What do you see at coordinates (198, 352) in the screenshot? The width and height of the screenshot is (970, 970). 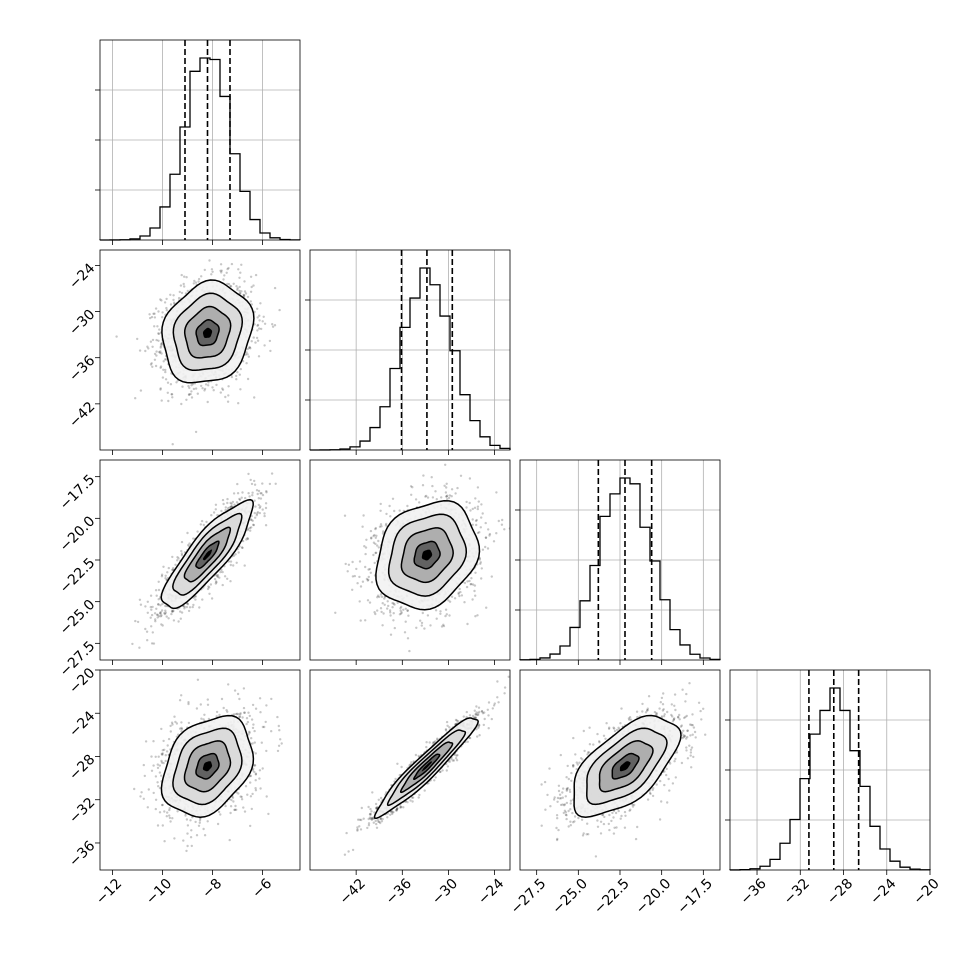 I see `panel-content` at bounding box center [198, 352].